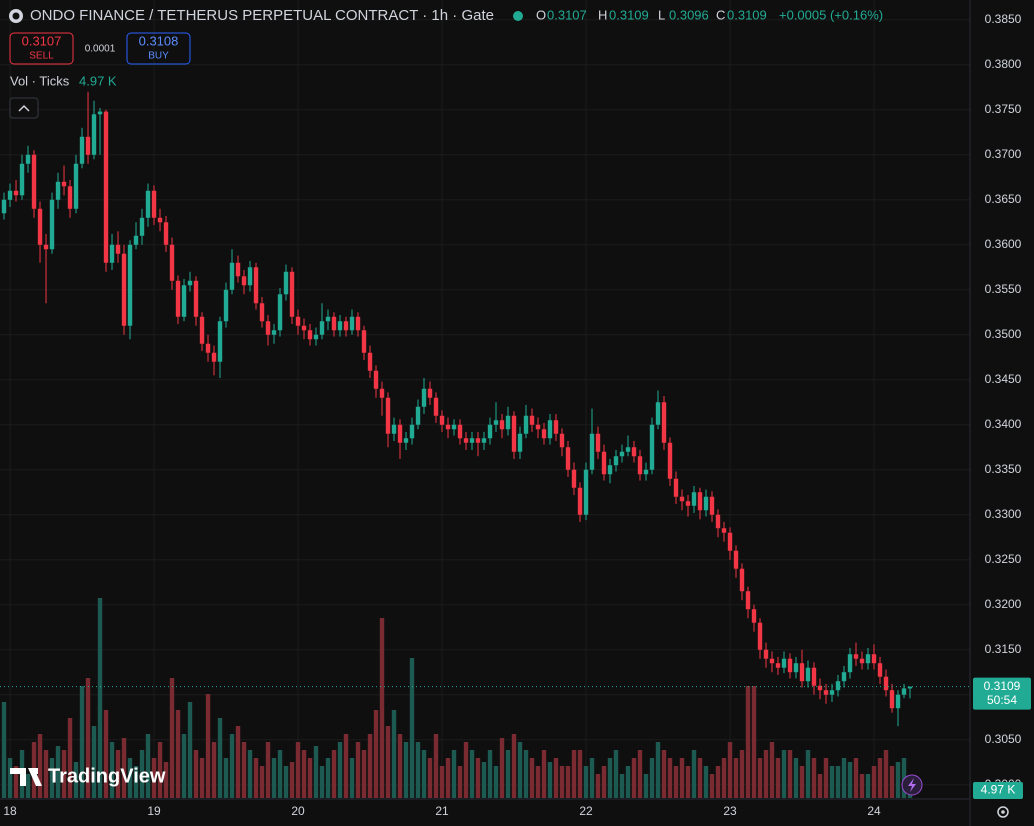 The image size is (1034, 826). What do you see at coordinates (1003, 244) in the screenshot?
I see `y-tick-label: 0.3600` at bounding box center [1003, 244].